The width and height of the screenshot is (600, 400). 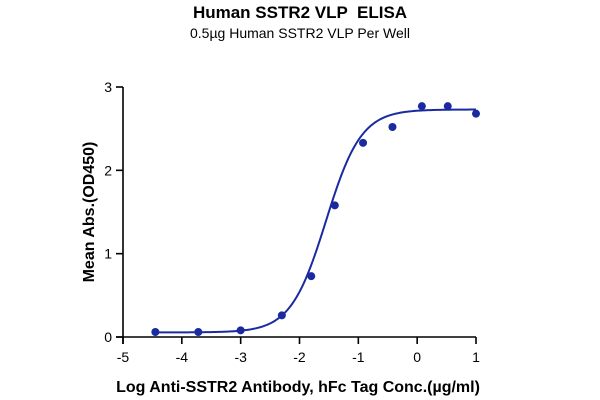 I want to click on x-tick-label: -2, so click(x=299, y=357).